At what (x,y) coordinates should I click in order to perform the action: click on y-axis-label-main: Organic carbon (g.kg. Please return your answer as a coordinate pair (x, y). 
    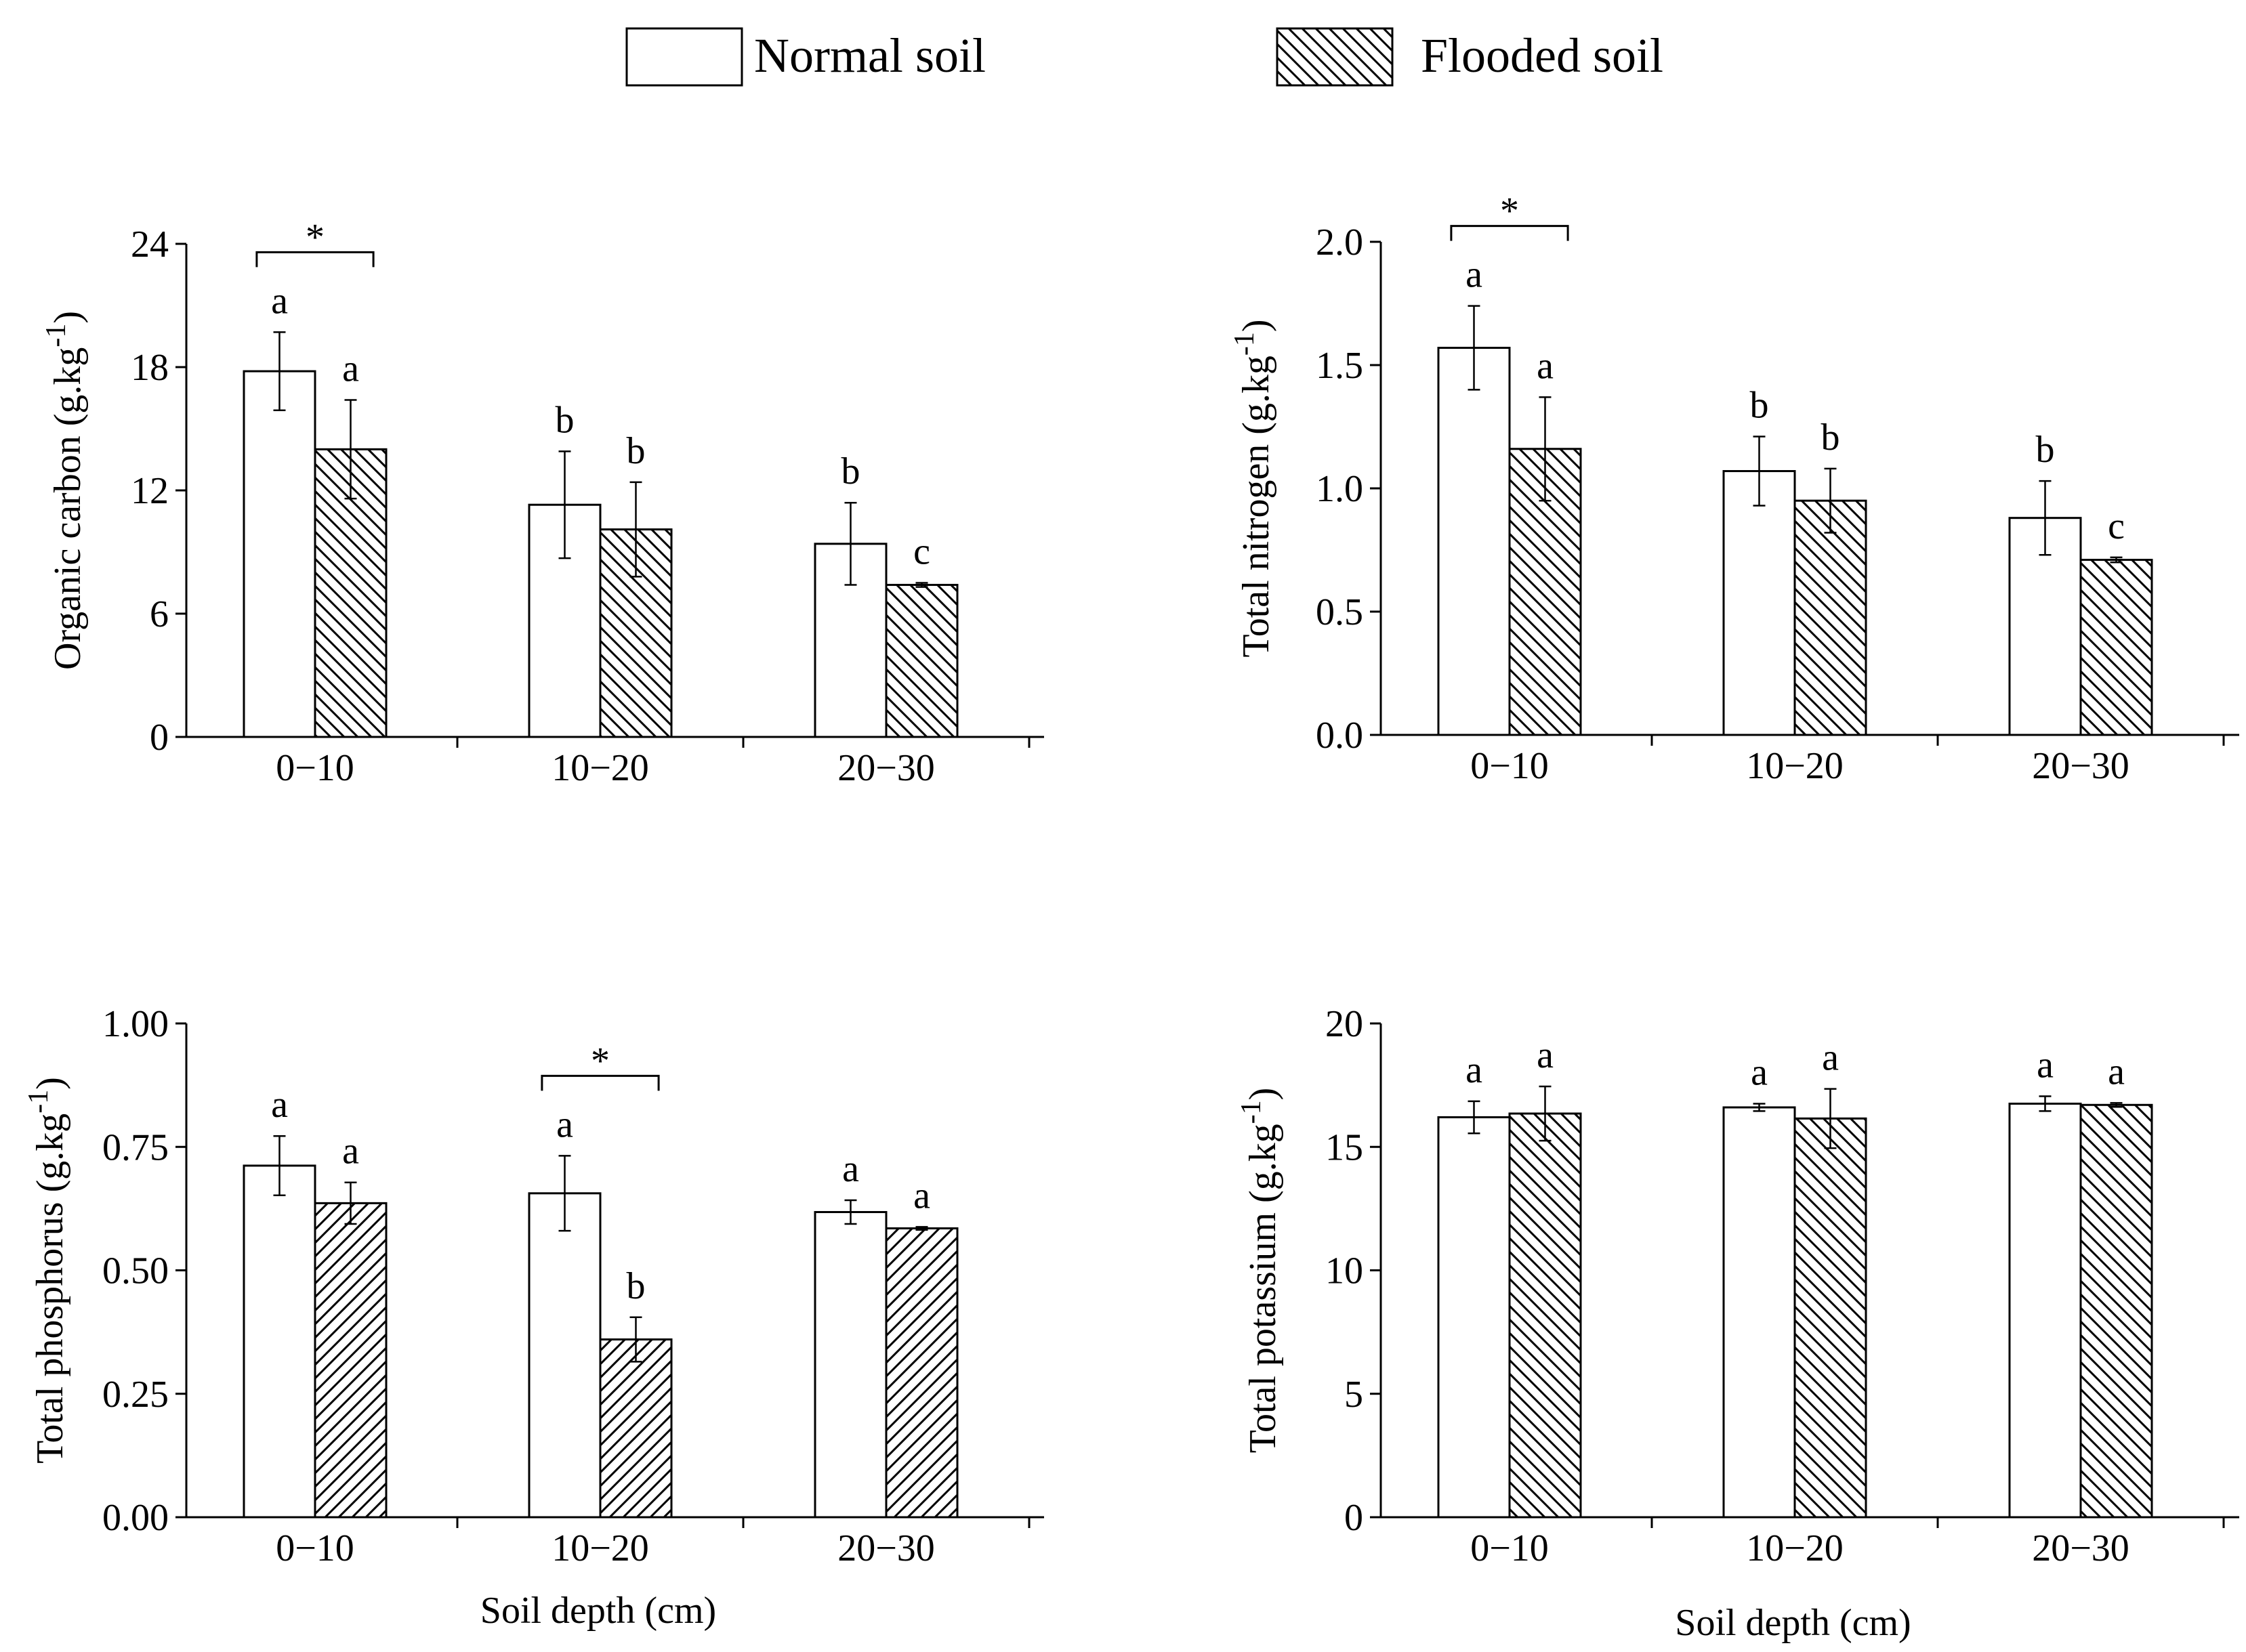
    Looking at the image, I should click on (68, 508).